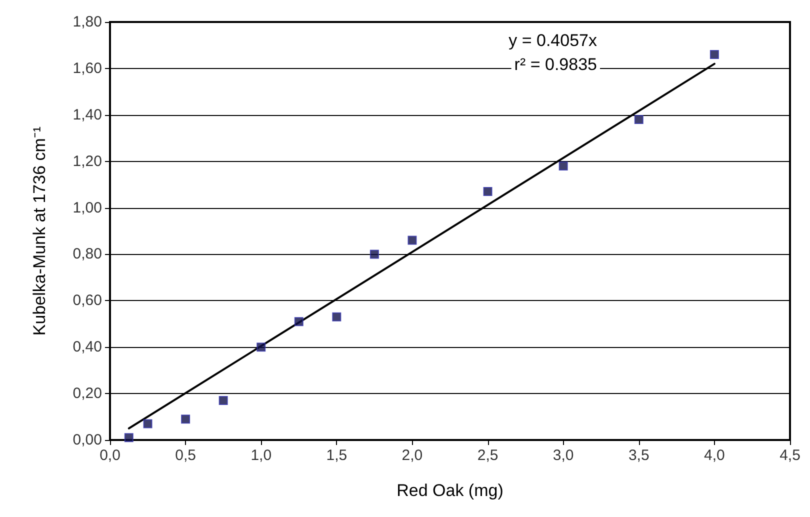 Image resolution: width=810 pixels, height=517 pixels. I want to click on x-tick-label: 2,0, so click(412, 455).